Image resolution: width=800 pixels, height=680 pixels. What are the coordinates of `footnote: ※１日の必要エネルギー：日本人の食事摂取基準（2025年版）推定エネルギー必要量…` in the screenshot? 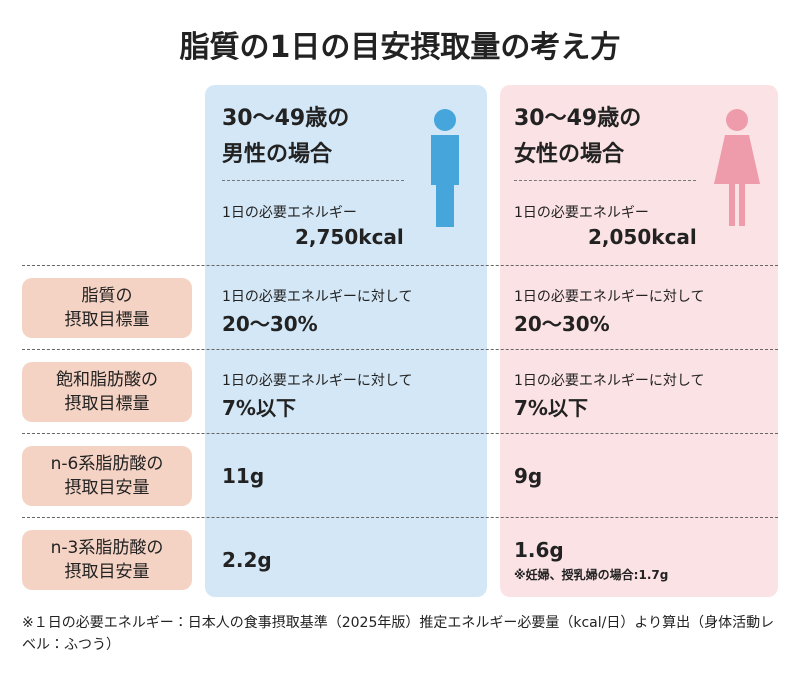 It's located at (398, 634).